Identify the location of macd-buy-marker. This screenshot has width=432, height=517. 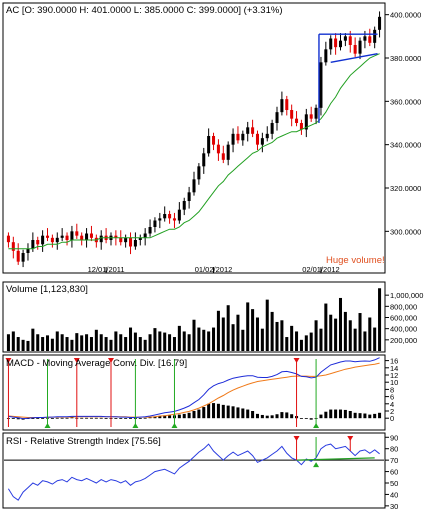
(47, 425).